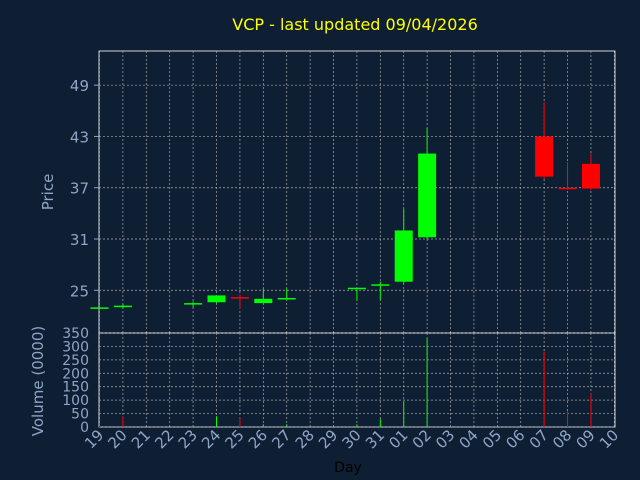 This screenshot has width=640, height=480. What do you see at coordinates (422, 439) in the screenshot?
I see `x-tick-label: 02` at bounding box center [422, 439].